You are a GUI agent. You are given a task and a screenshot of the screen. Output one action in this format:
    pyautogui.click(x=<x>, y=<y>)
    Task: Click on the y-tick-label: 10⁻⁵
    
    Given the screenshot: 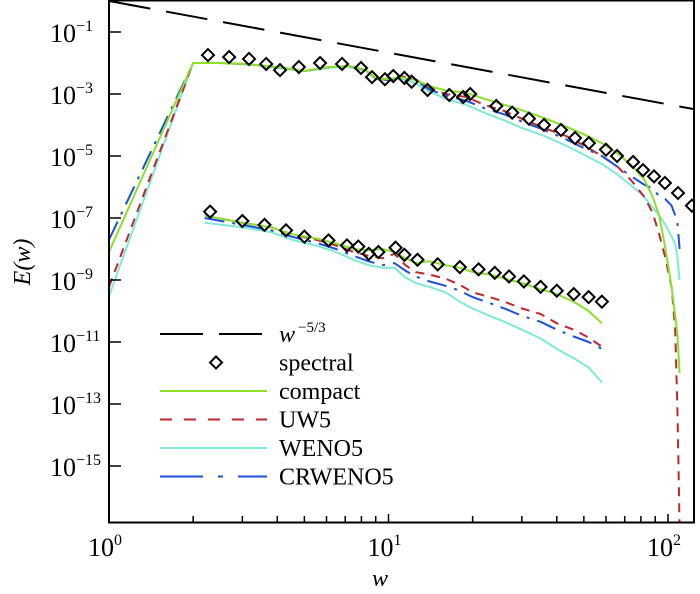 What is the action you would take?
    pyautogui.click(x=71, y=157)
    